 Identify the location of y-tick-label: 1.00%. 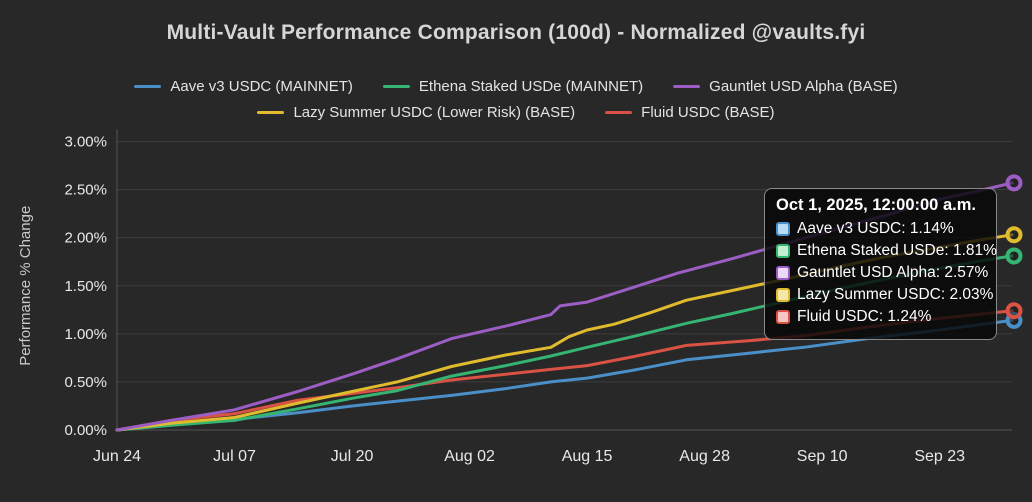
(85, 334).